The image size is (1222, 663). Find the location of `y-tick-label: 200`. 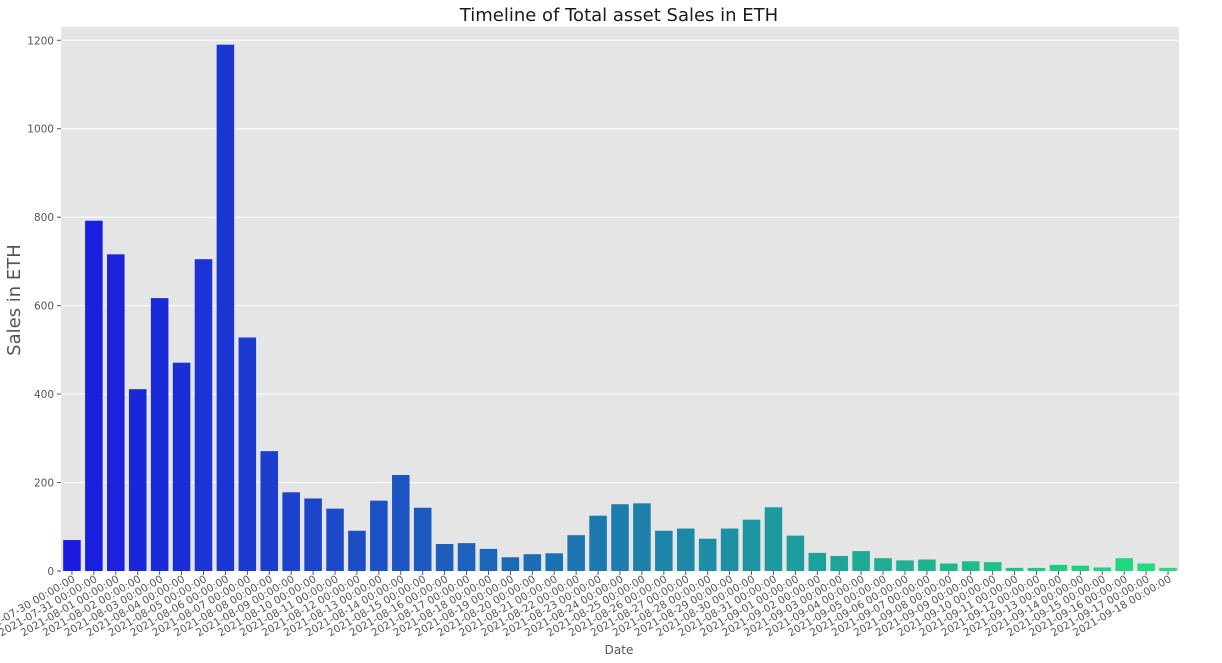

y-tick-label: 200 is located at coordinates (44, 484).